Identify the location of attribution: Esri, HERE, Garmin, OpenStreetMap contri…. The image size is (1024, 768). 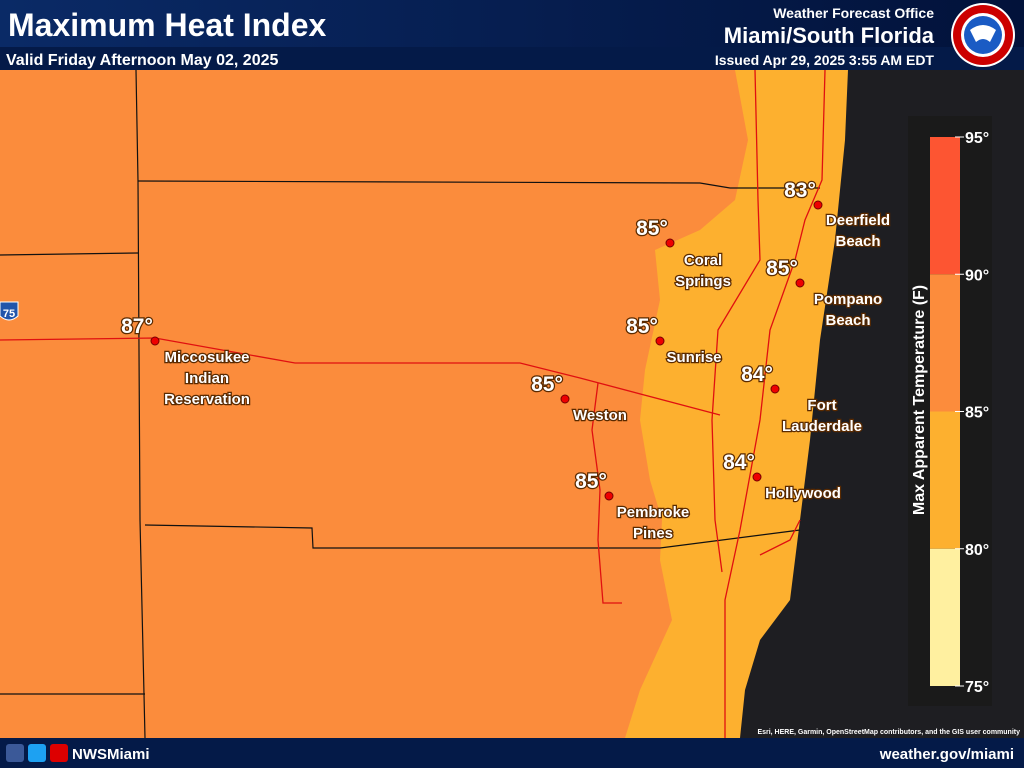
(888, 732).